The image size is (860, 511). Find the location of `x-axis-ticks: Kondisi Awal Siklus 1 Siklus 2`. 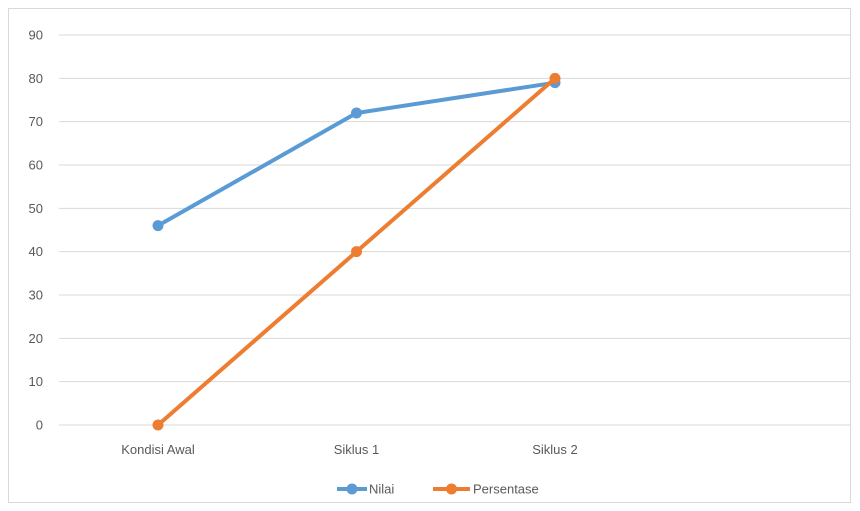

x-axis-ticks: Kondisi Awal Siklus 1 Siklus 2 is located at coordinates (349, 449).